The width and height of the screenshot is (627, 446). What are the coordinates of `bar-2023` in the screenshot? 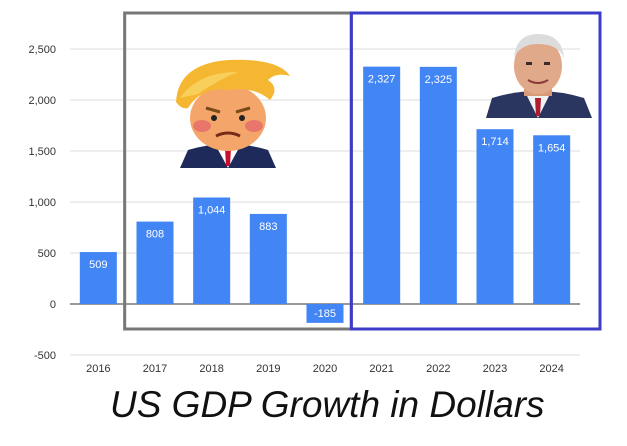 It's located at (495, 216).